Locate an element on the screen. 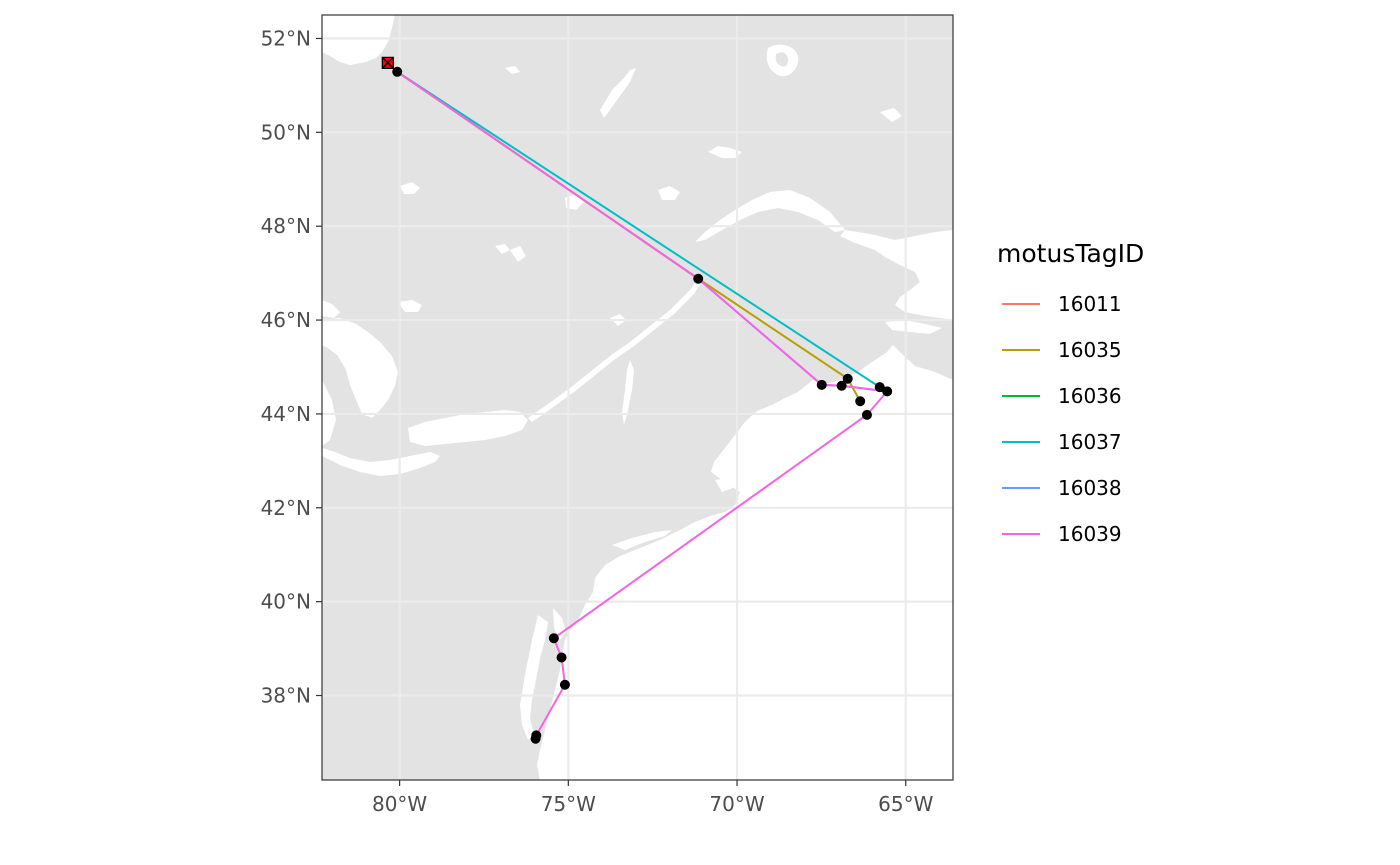 This screenshot has height=865, width=1400. y-tick-label: 40°N is located at coordinates (286, 602).